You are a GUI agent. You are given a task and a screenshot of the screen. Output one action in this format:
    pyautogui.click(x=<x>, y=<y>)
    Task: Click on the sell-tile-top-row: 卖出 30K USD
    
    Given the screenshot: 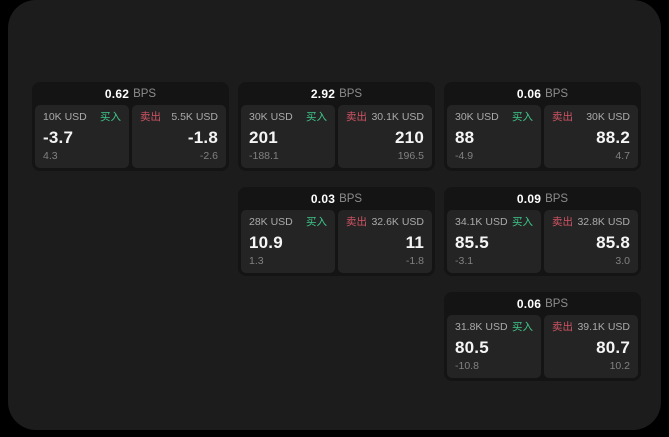 What is the action you would take?
    pyautogui.click(x=591, y=117)
    